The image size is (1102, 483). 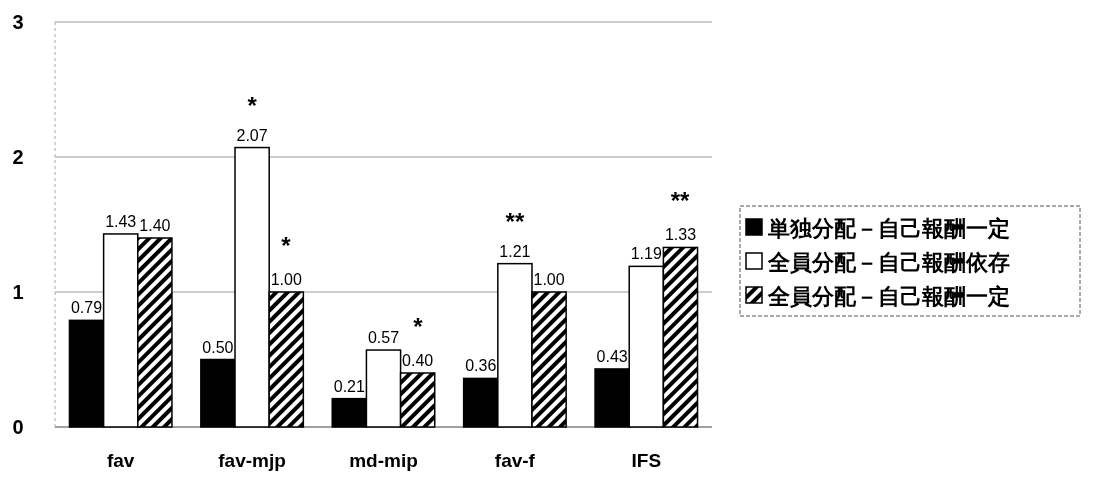 What do you see at coordinates (18, 292) in the screenshot?
I see `y-tick-label: 1` at bounding box center [18, 292].